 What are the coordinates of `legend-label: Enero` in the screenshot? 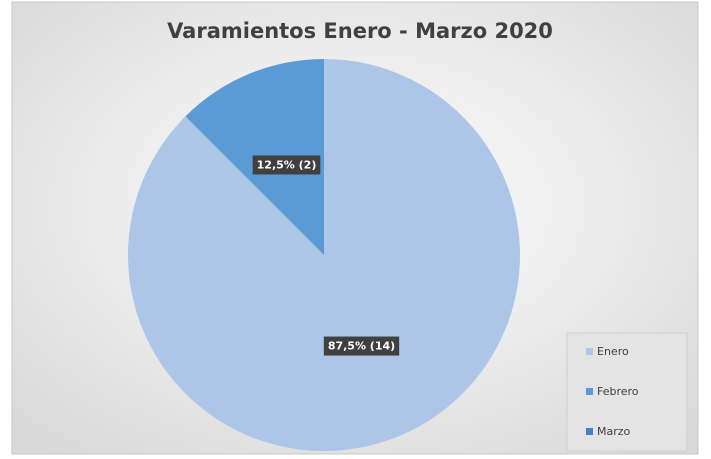 It's located at (613, 351).